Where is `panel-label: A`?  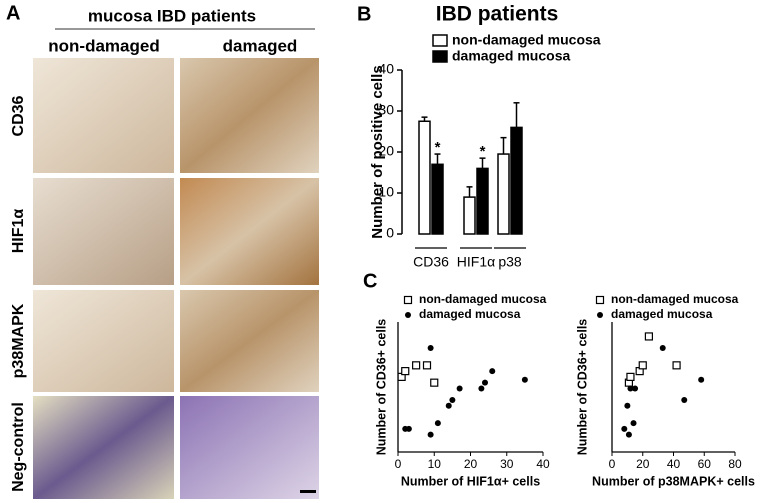
panel-label: A is located at coordinates (13, 13).